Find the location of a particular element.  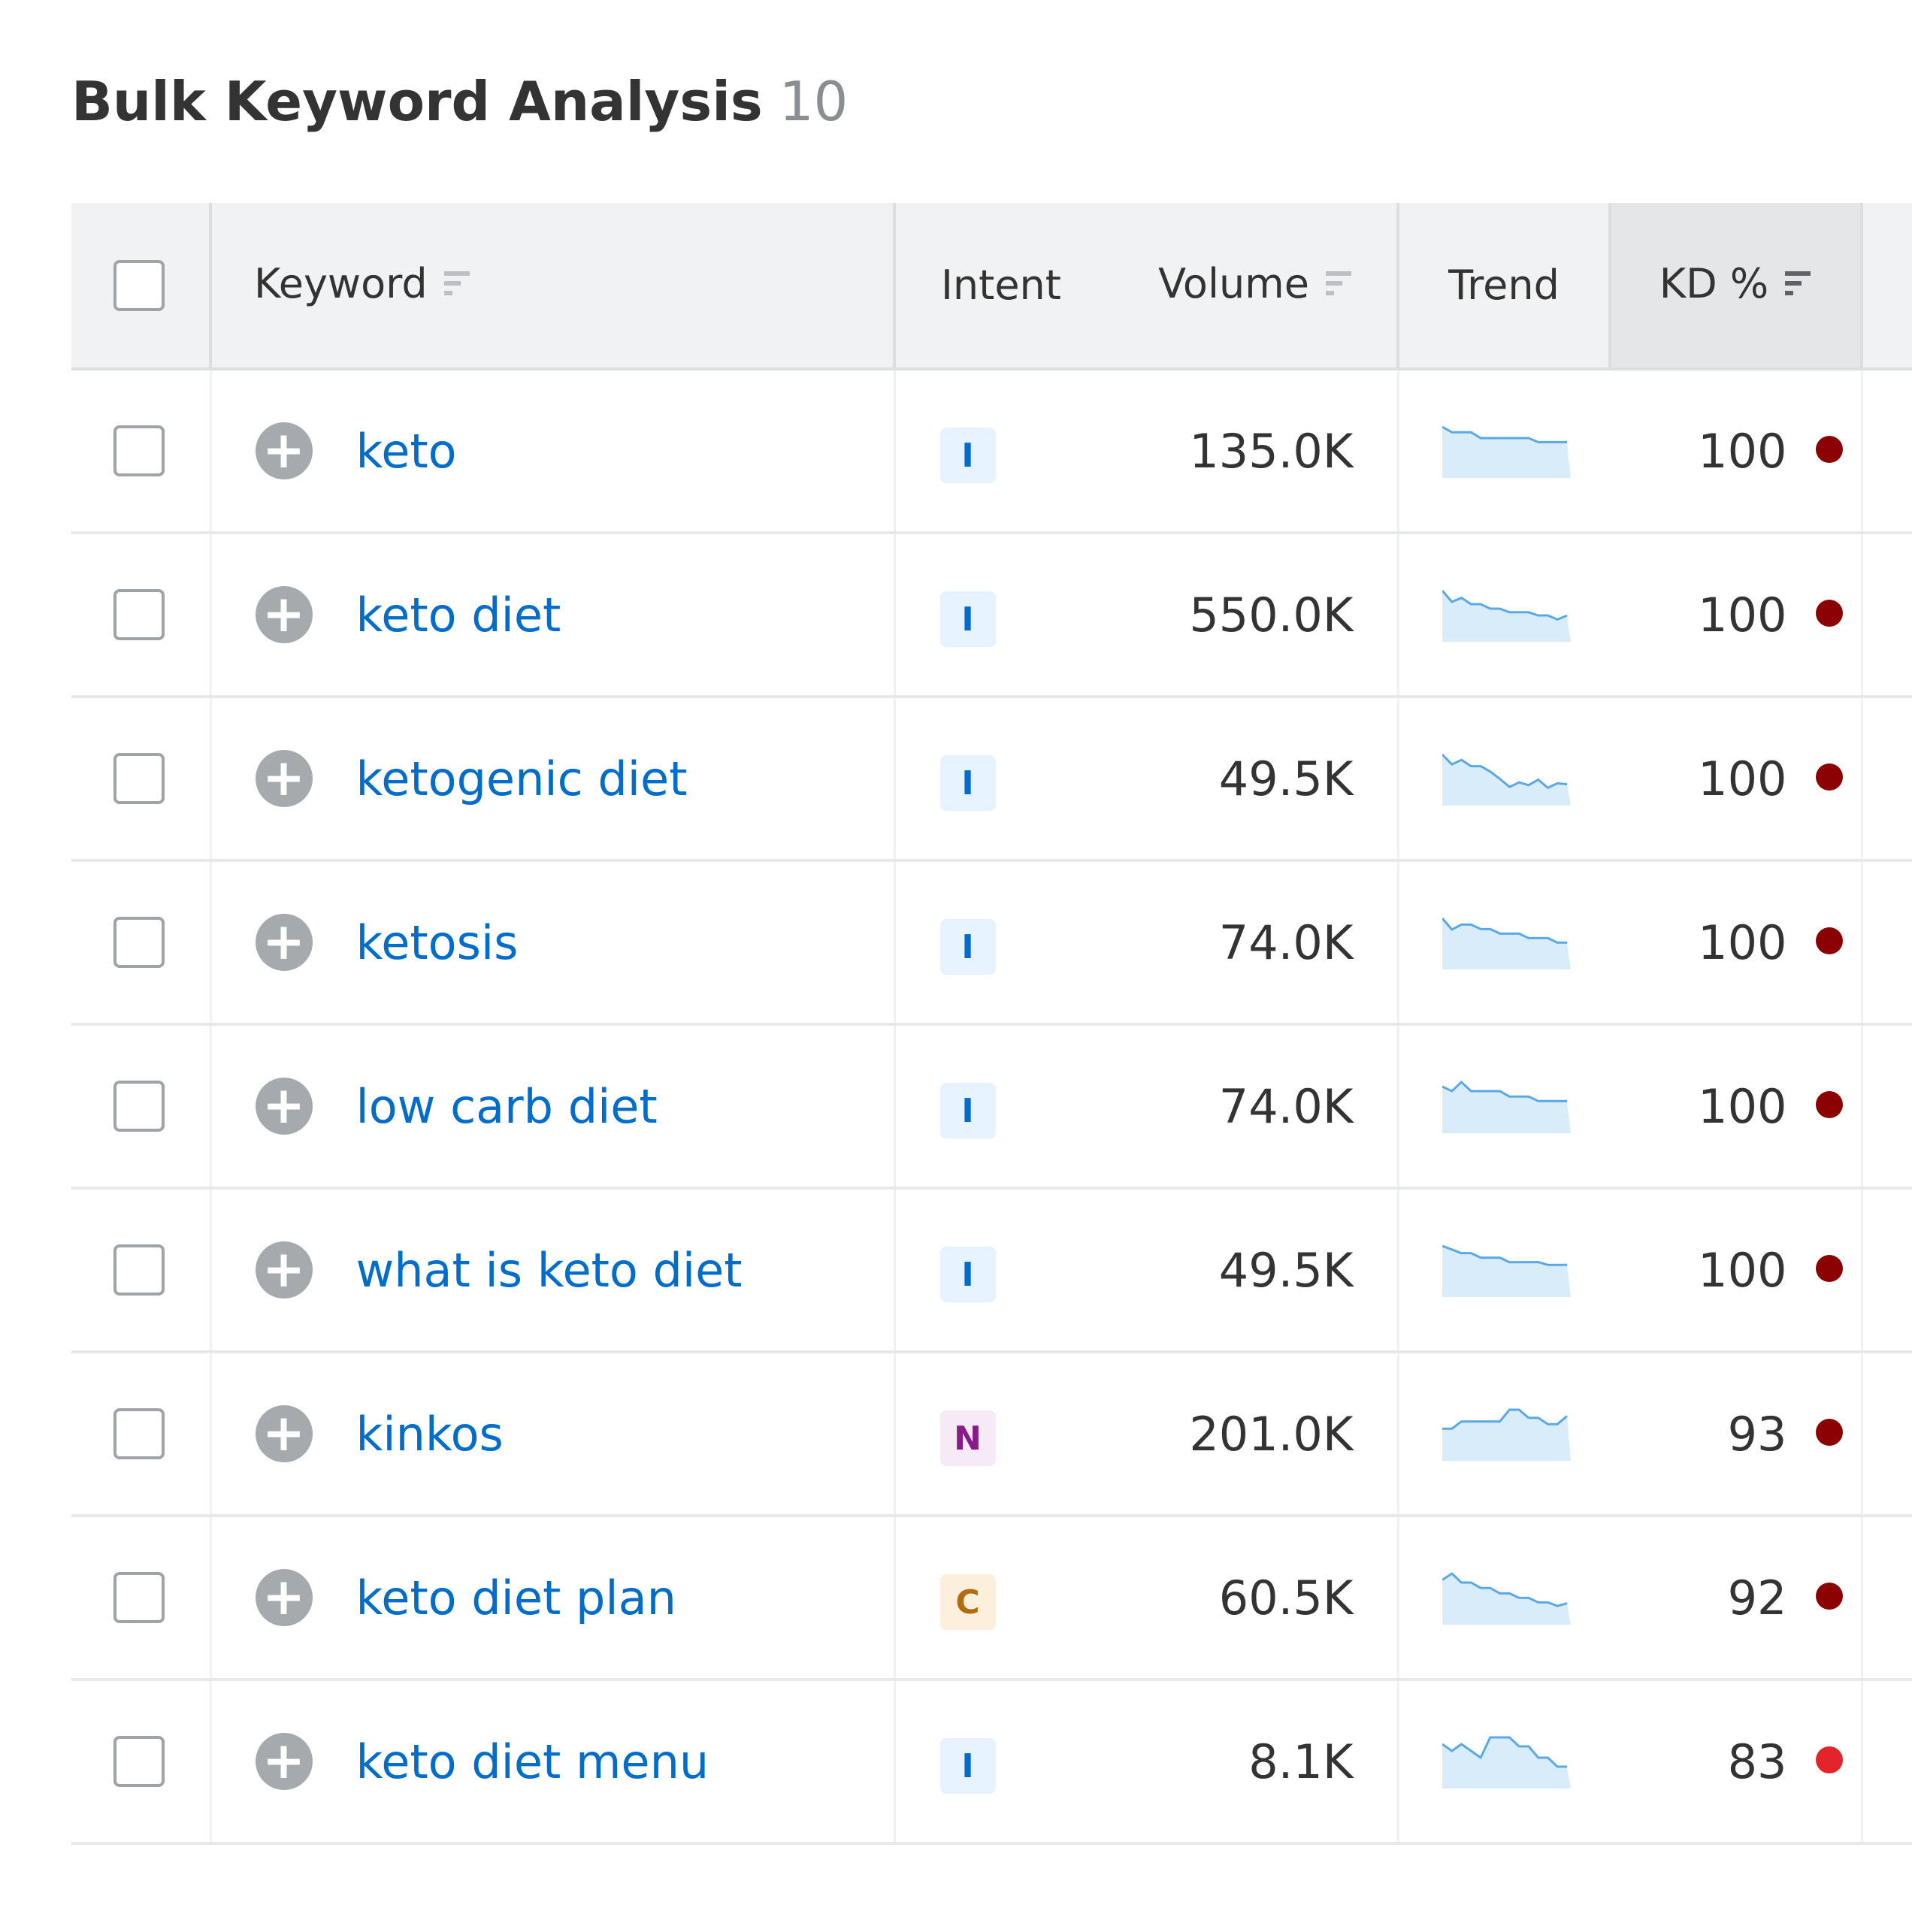

page-title: Bulk Keyword Analysis 10 is located at coordinates (460, 102).